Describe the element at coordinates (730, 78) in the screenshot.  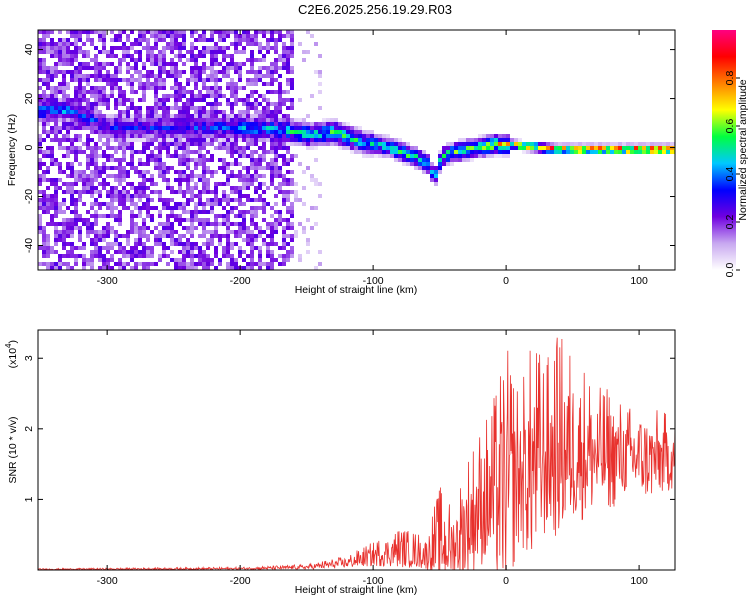
I see `colorbar-tick-label: 0.8` at that location.